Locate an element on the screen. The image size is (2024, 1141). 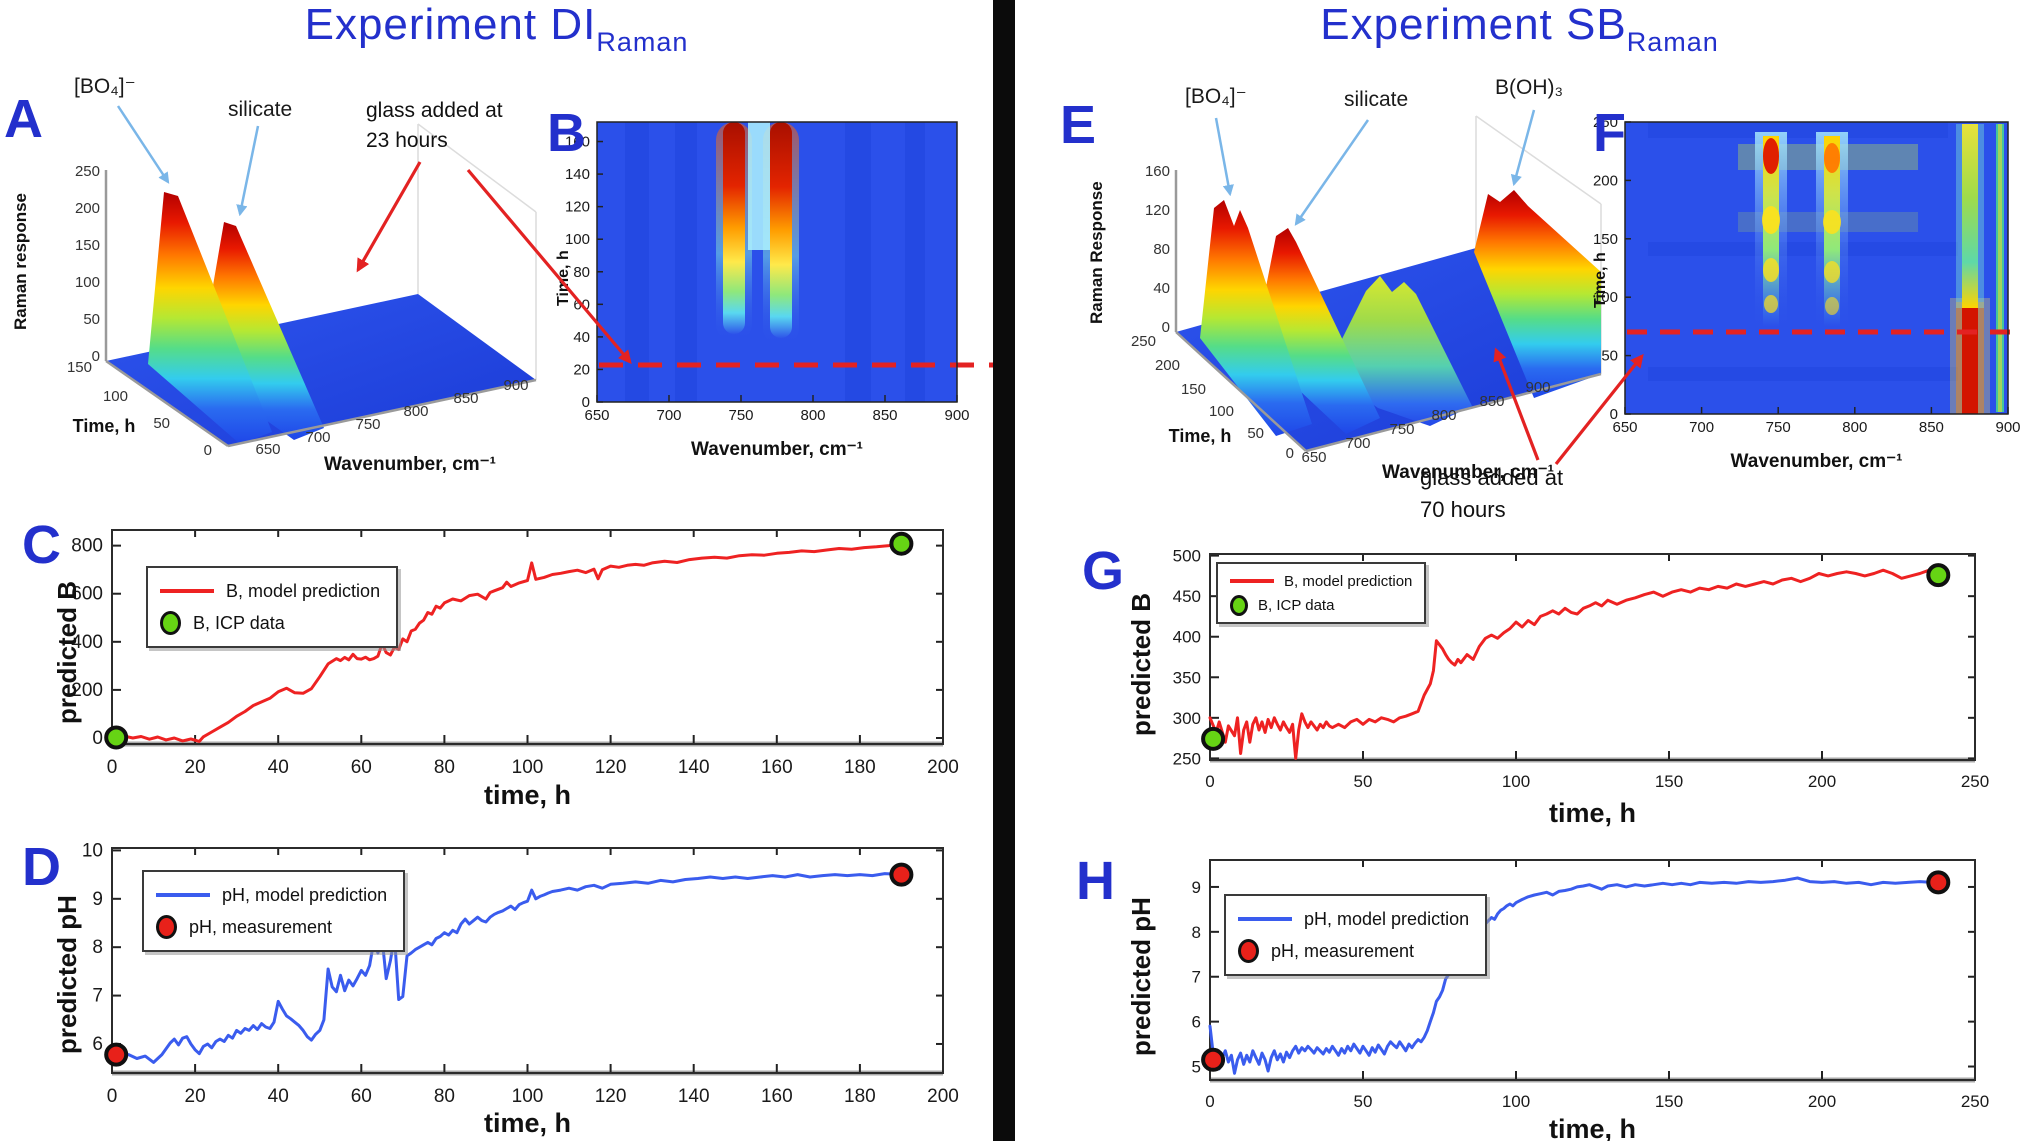
panel-A-time-axis-label: Time, h is located at coordinates (104, 426).